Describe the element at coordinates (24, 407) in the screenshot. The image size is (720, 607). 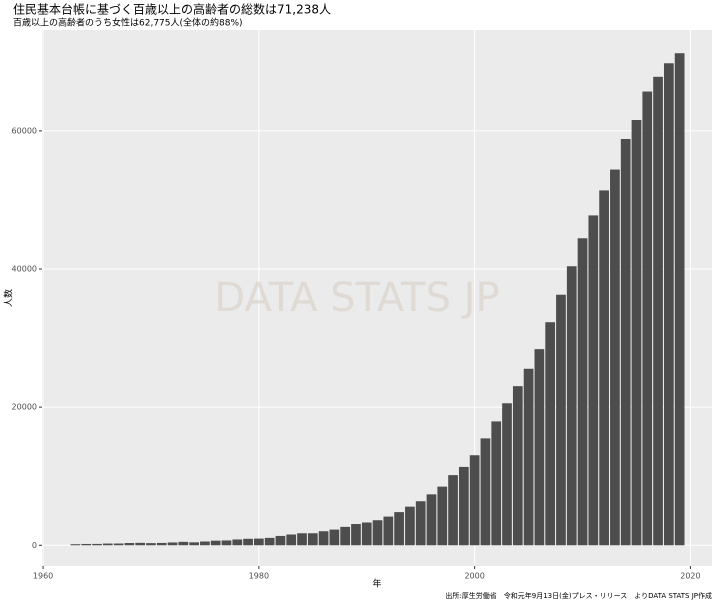
I see `y-tick-label: 20000` at that location.